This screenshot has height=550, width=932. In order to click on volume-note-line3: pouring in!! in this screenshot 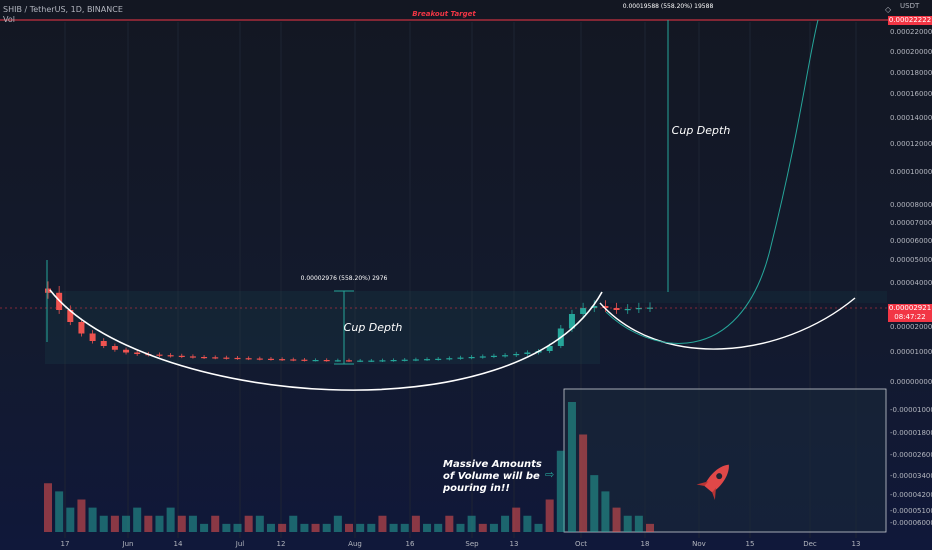, I will do `click(476, 488)`.